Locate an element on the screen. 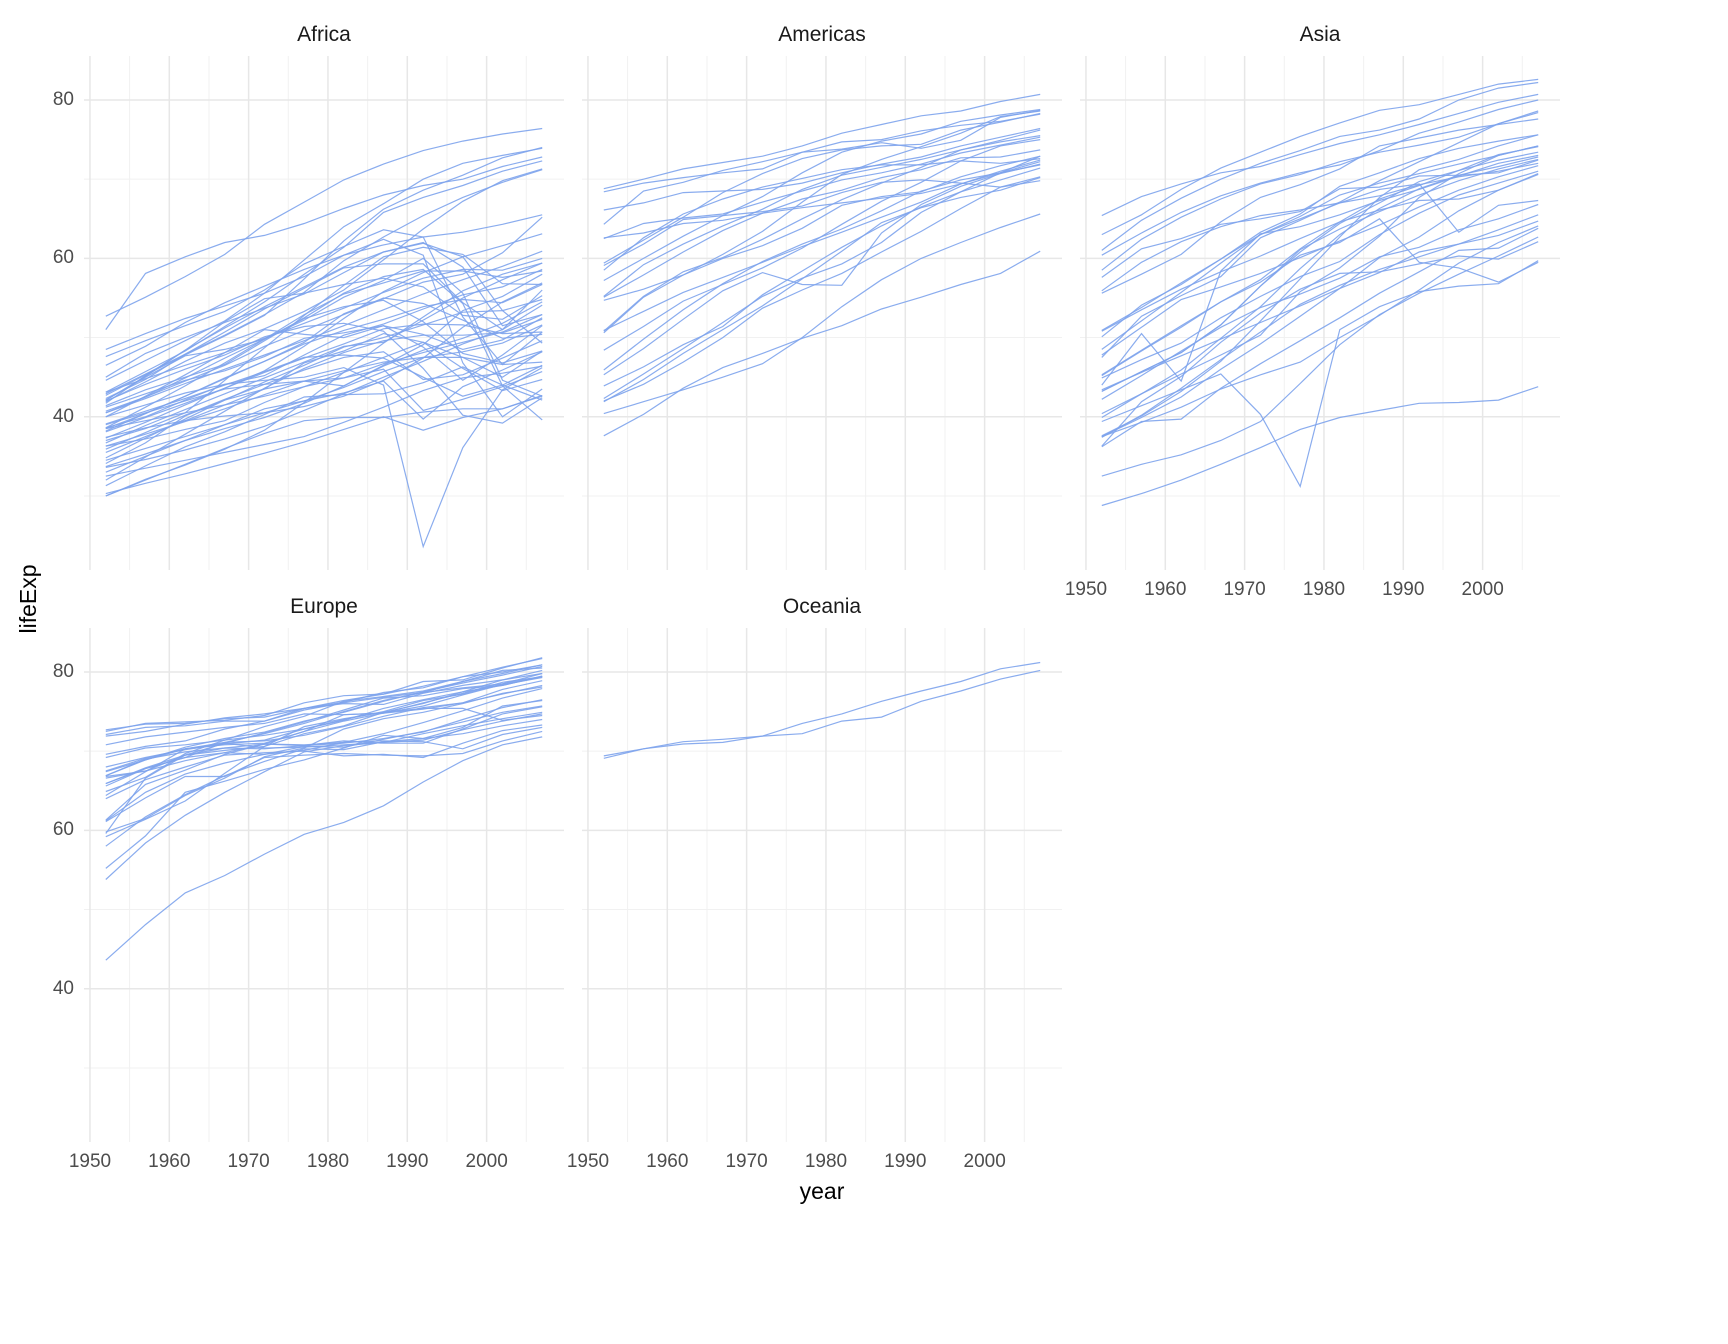 This screenshot has height=1344, width=1728. line-somalia is located at coordinates (324, 412).